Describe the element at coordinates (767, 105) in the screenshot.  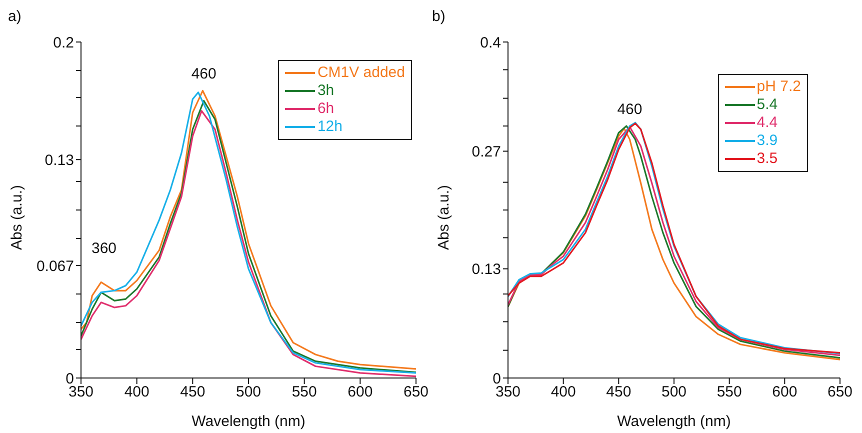
I see `legend-label: 5.4` at that location.